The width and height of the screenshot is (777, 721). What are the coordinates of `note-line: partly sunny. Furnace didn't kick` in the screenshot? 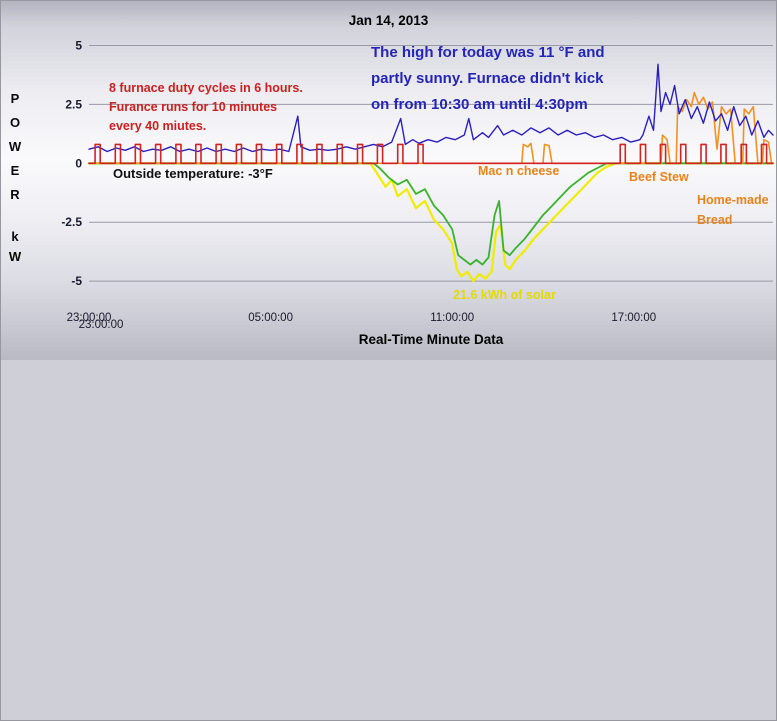 It's located at (487, 78).